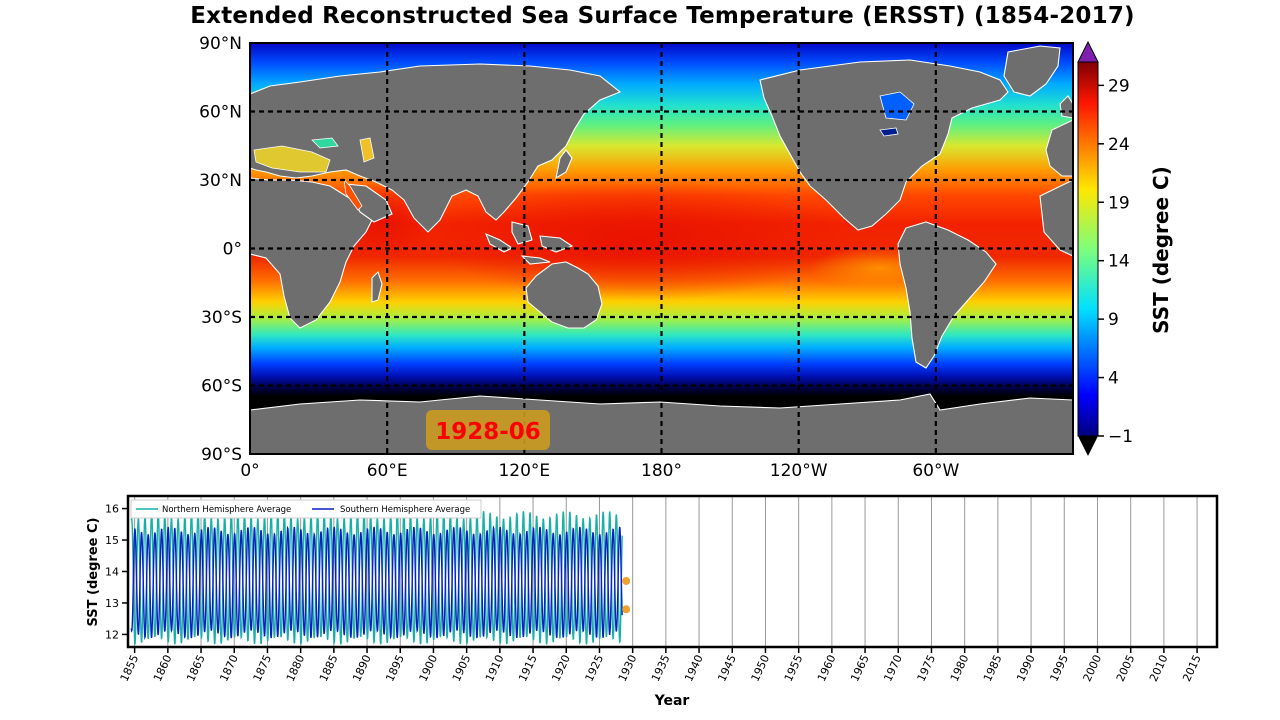 Image resolution: width=1280 pixels, height=720 pixels. Describe the element at coordinates (661, 470) in the screenshot. I see `lon-tick-label: 180°` at that location.